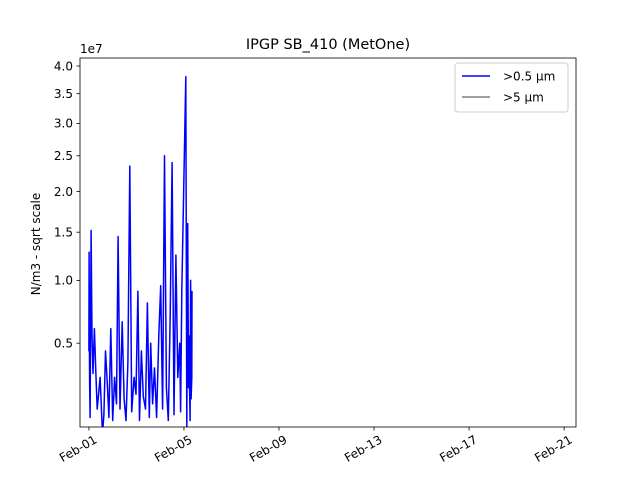 This screenshot has height=484, width=640. I want to click on y-tick-label: 3.5, so click(63, 94).